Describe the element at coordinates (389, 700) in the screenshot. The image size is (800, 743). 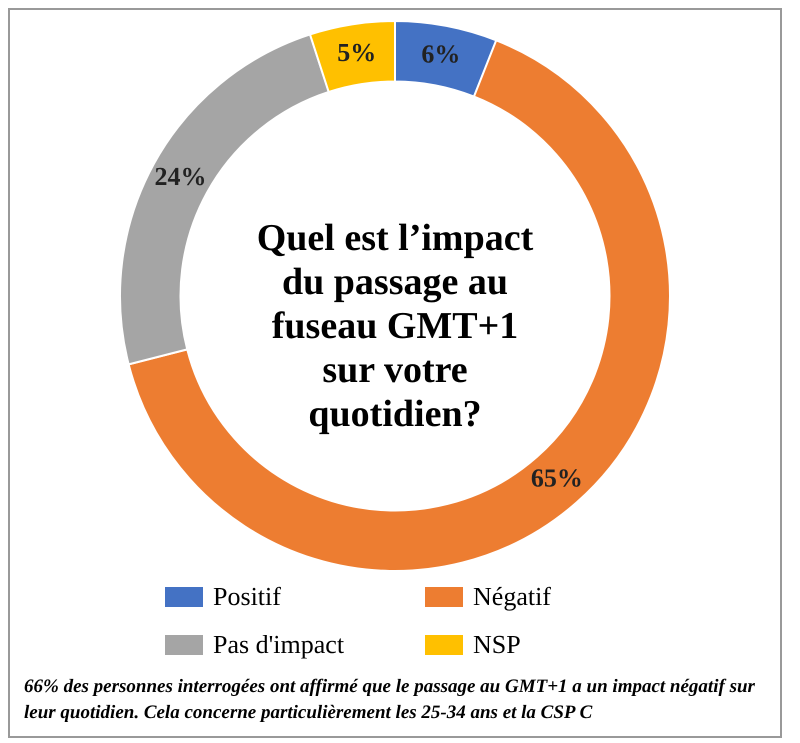
I see `text: 66% des personnes interrogées ont affirmé que le passage au GMT+1 a un impact négatif sur leur quotidien. Cela concerne particulièrement les 25-34 ans et la CSP C` at that location.